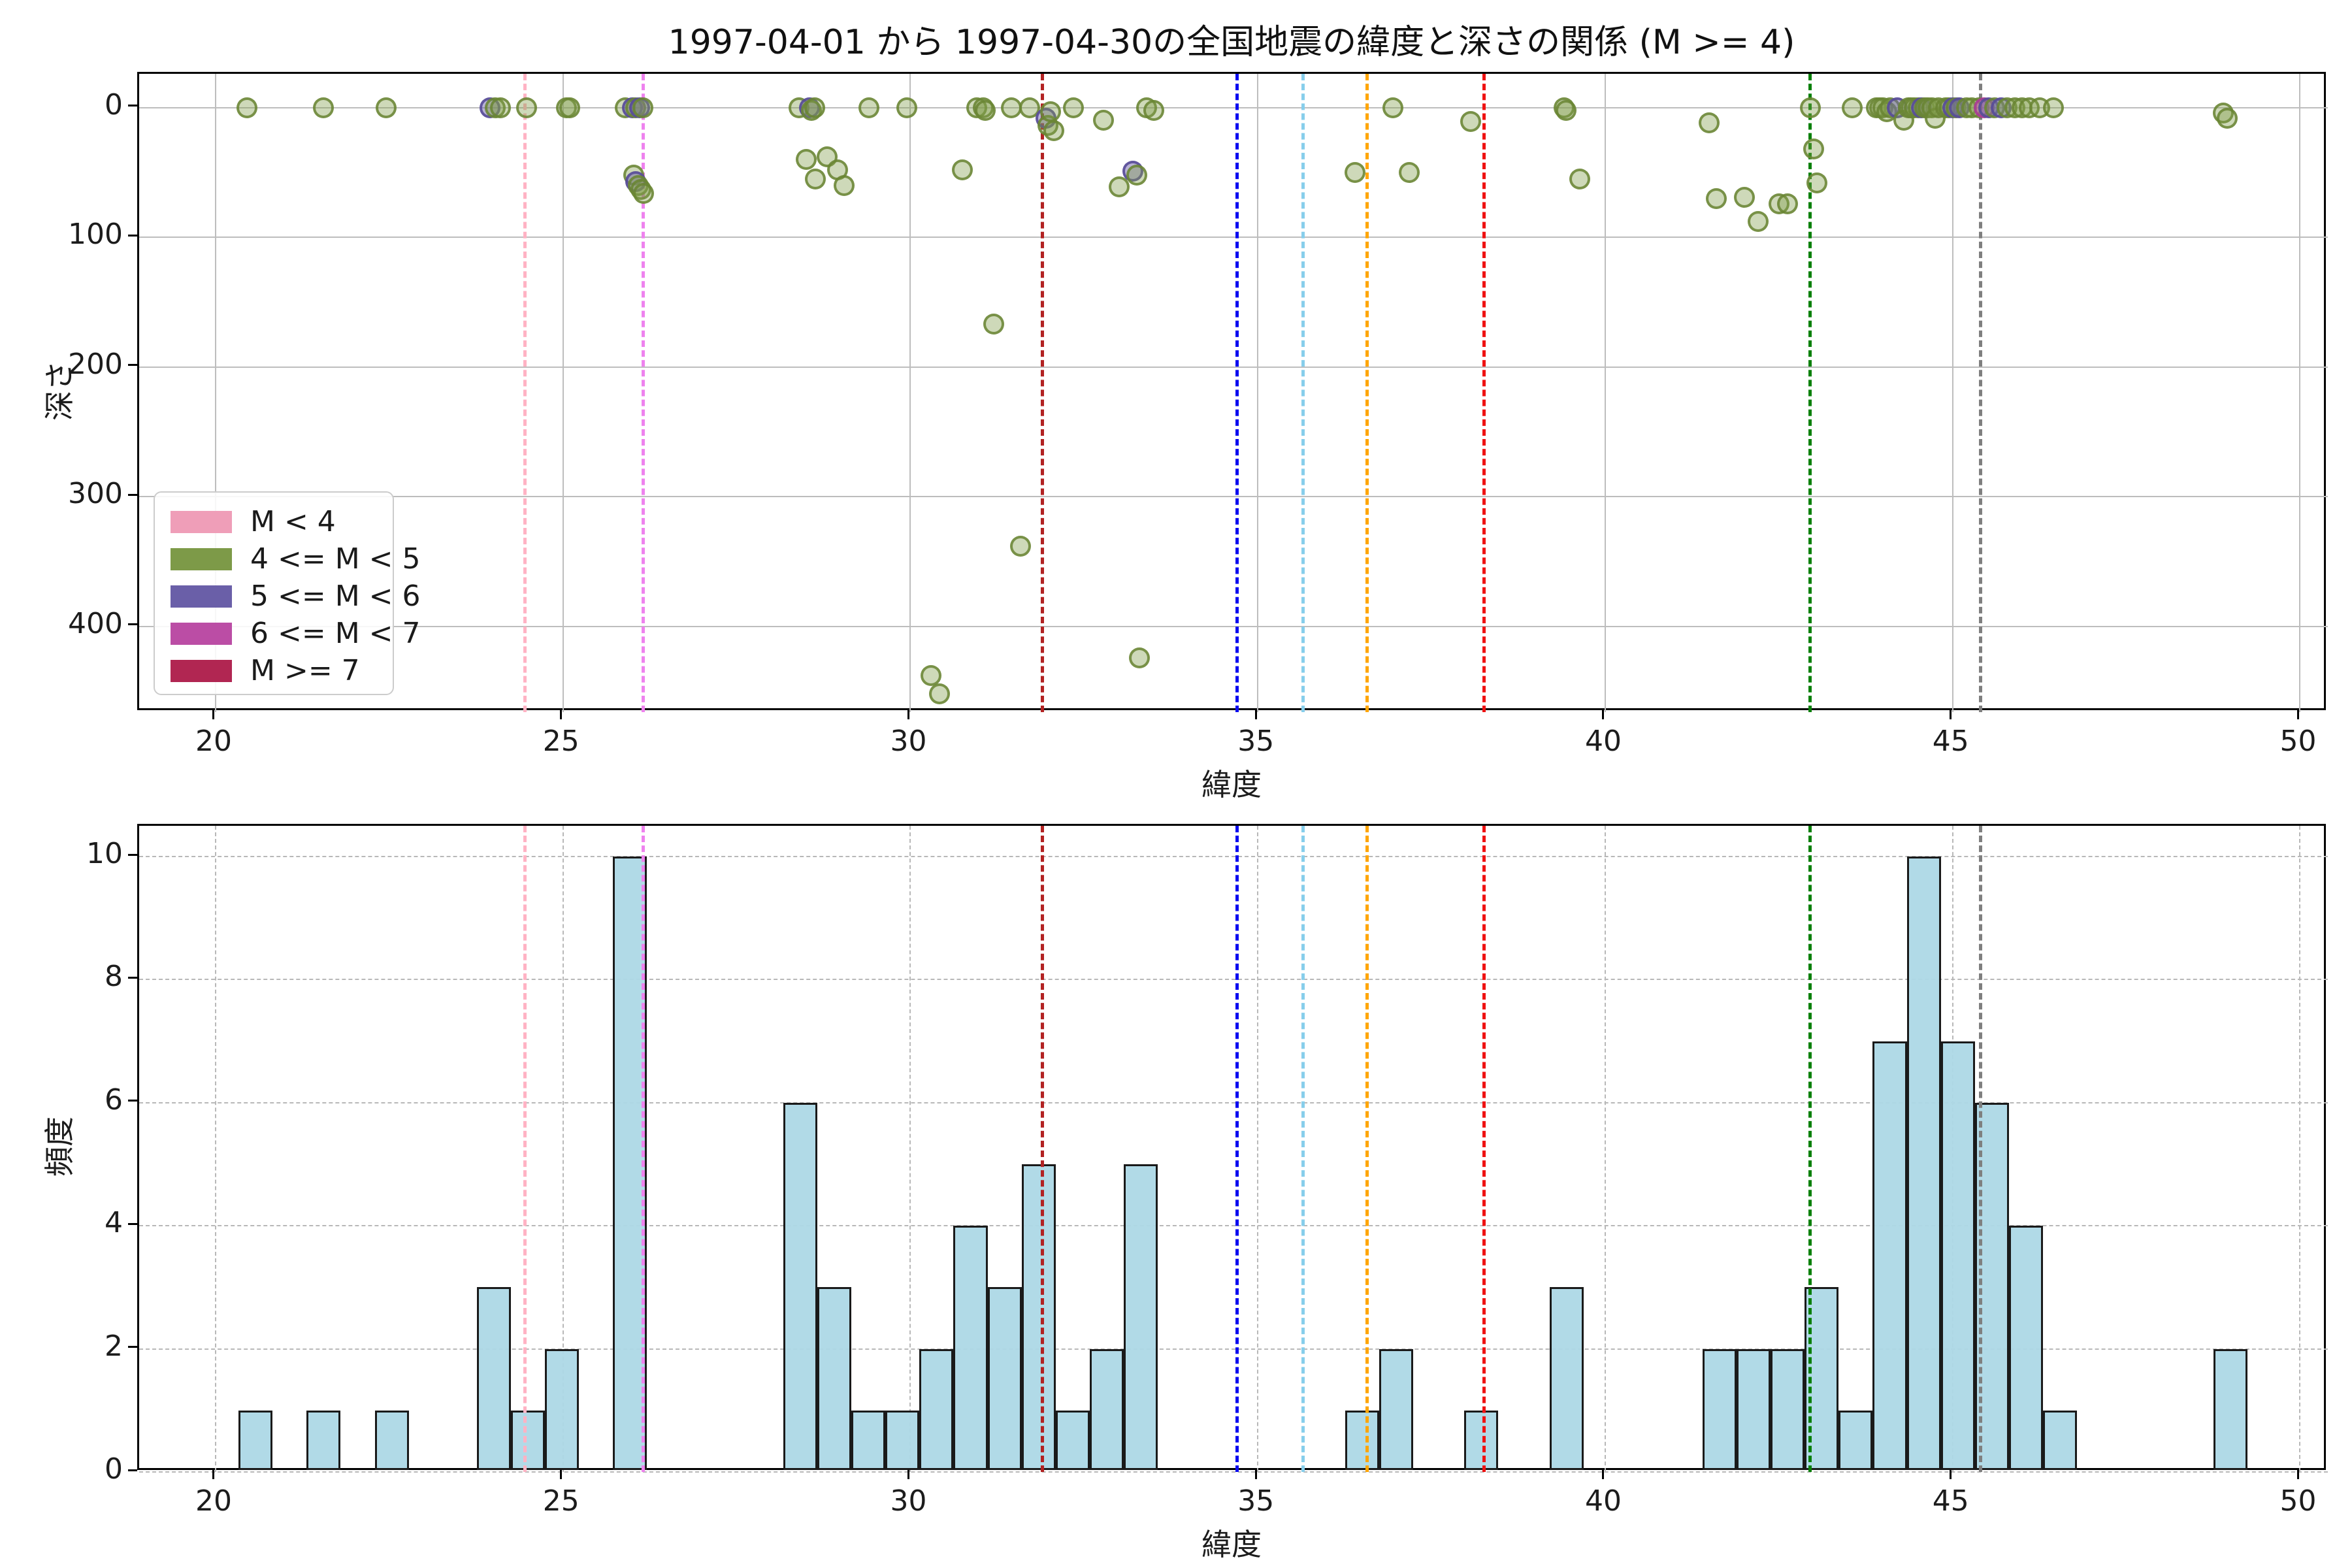 This screenshot has width=2352, height=1568. What do you see at coordinates (1950, 741) in the screenshot?
I see `x-tick-label: 45` at bounding box center [1950, 741].